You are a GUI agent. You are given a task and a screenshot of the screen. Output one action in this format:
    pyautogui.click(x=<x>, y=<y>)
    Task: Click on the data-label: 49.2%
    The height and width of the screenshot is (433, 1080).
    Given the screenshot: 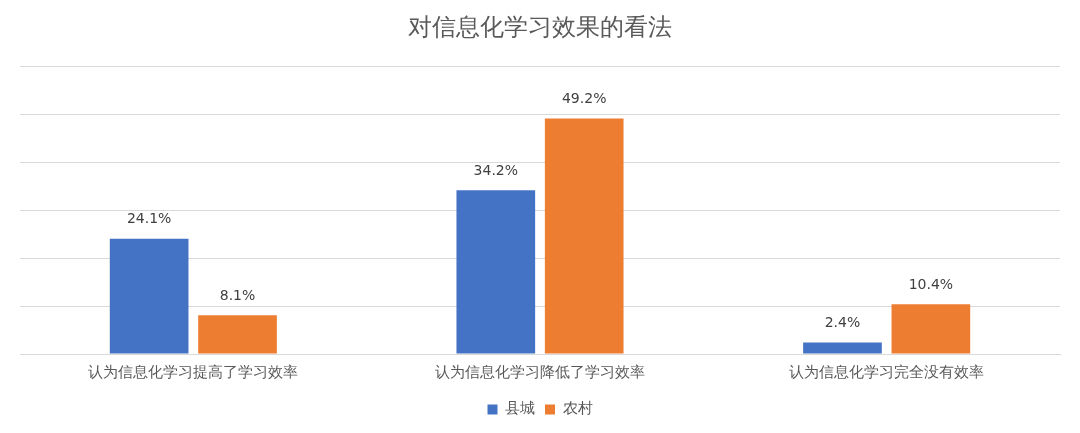 What is the action you would take?
    pyautogui.click(x=584, y=98)
    